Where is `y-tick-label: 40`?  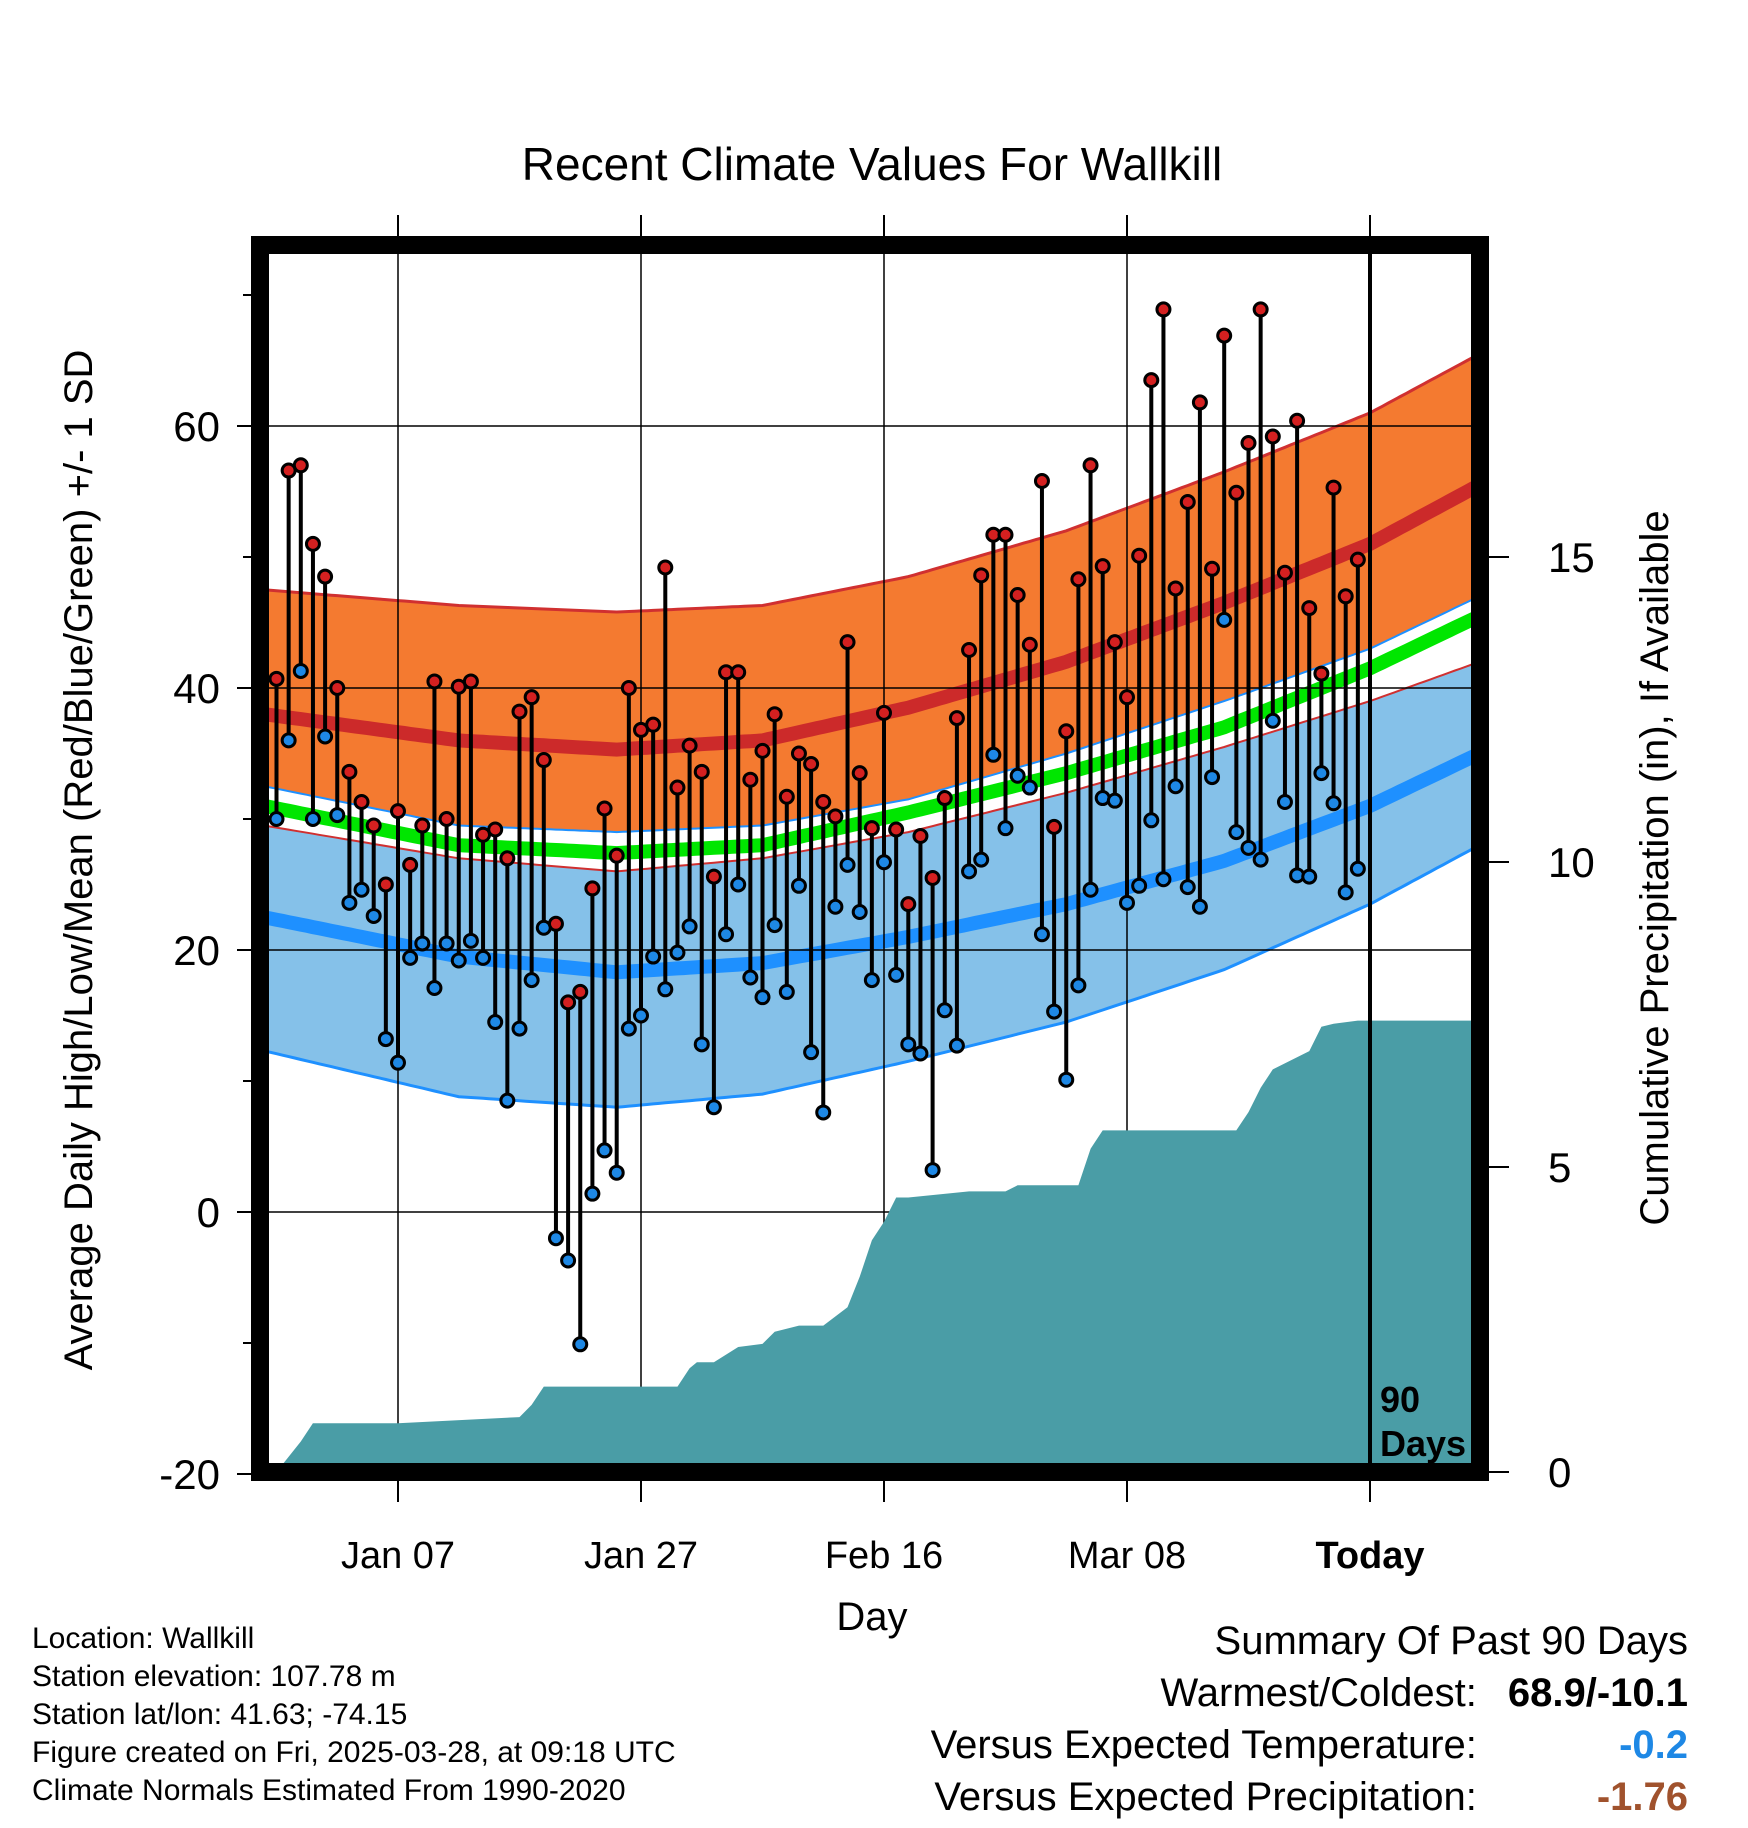 y-tick-label: 40 is located at coordinates (196, 688).